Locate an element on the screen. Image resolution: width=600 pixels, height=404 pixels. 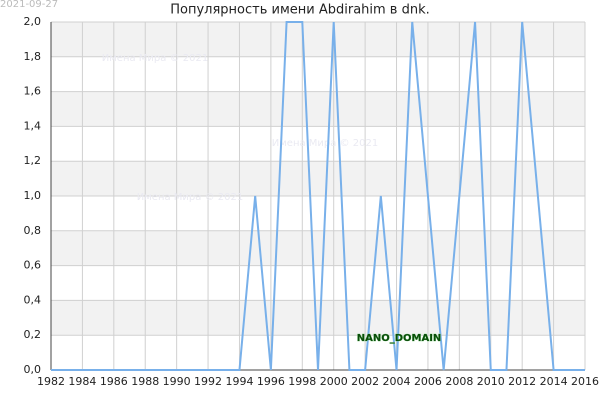
x-tick-label: 1982 is located at coordinates (51, 381).